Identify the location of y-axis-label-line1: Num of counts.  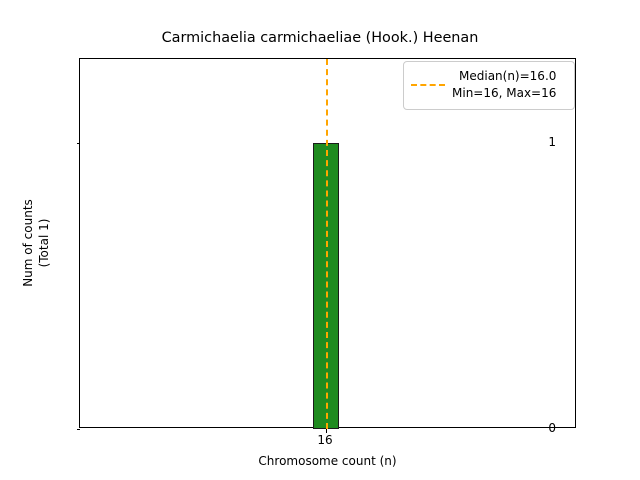
(27, 243).